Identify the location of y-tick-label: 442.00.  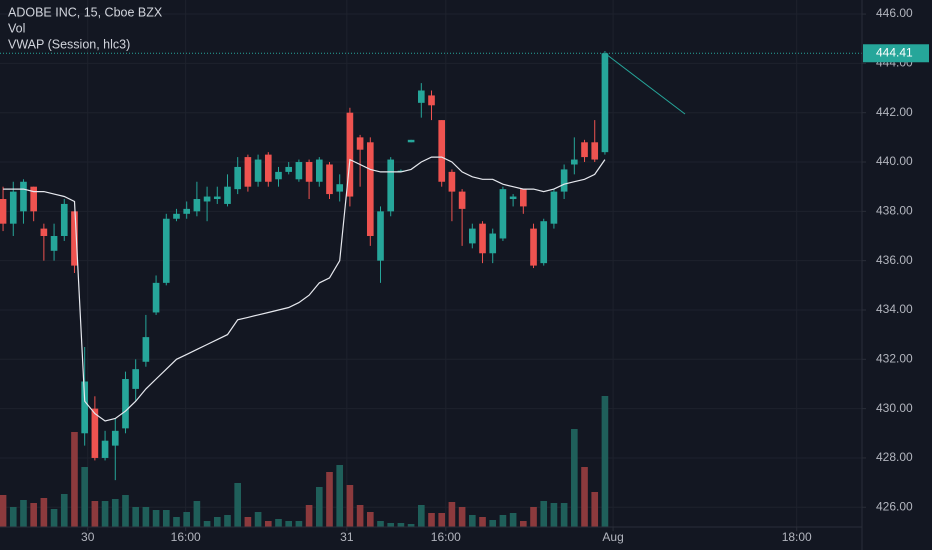
(894, 112).